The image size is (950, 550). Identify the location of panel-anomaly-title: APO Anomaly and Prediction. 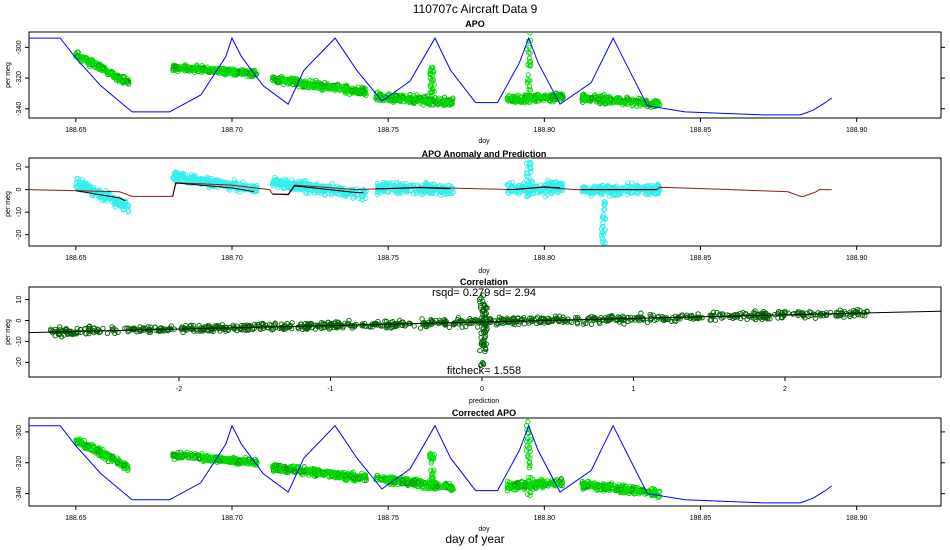
(484, 154).